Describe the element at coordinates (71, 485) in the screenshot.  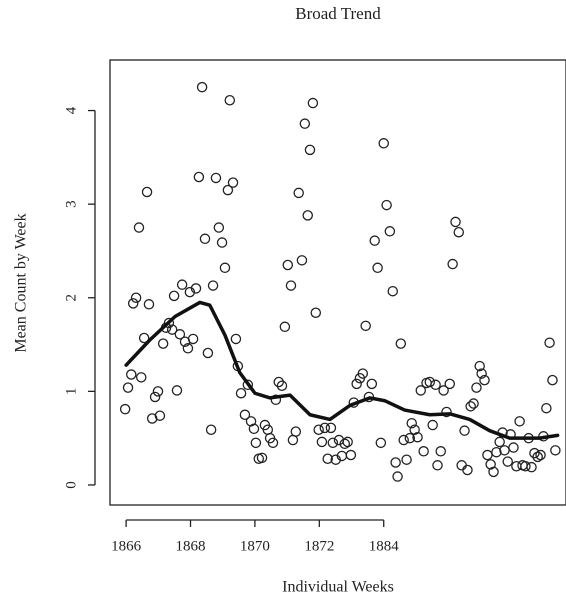
I see `y-tick-label: 0` at that location.